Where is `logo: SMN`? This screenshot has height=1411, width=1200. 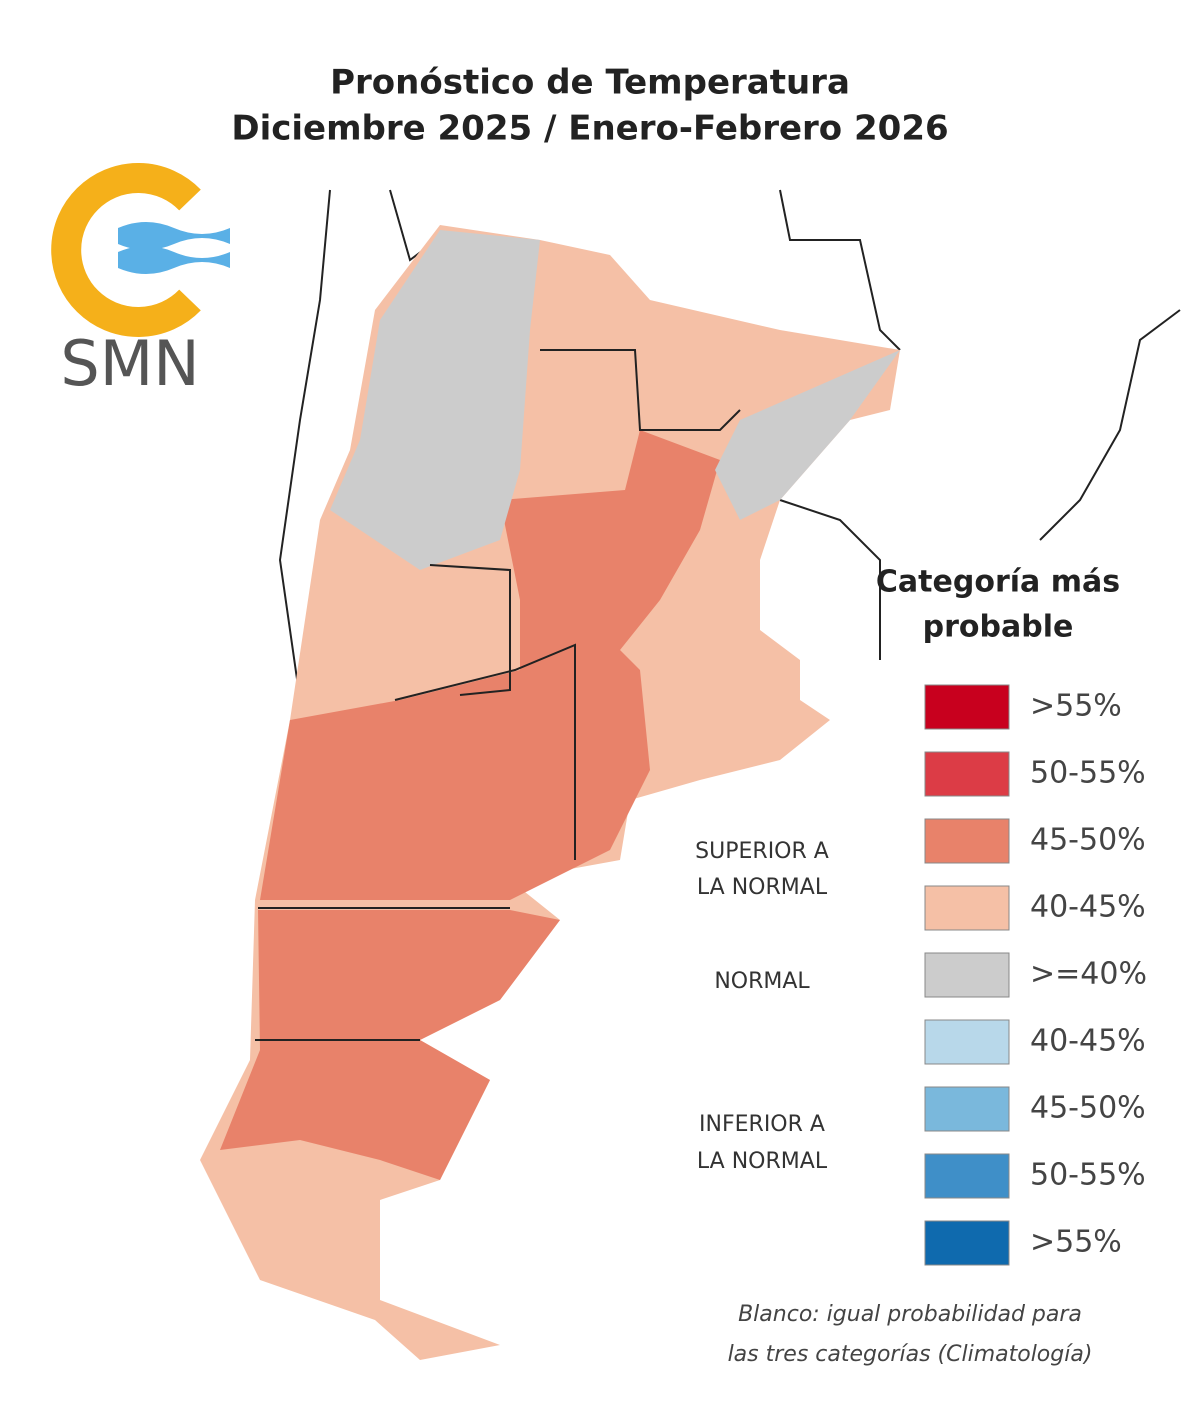 logo: SMN is located at coordinates (140, 281).